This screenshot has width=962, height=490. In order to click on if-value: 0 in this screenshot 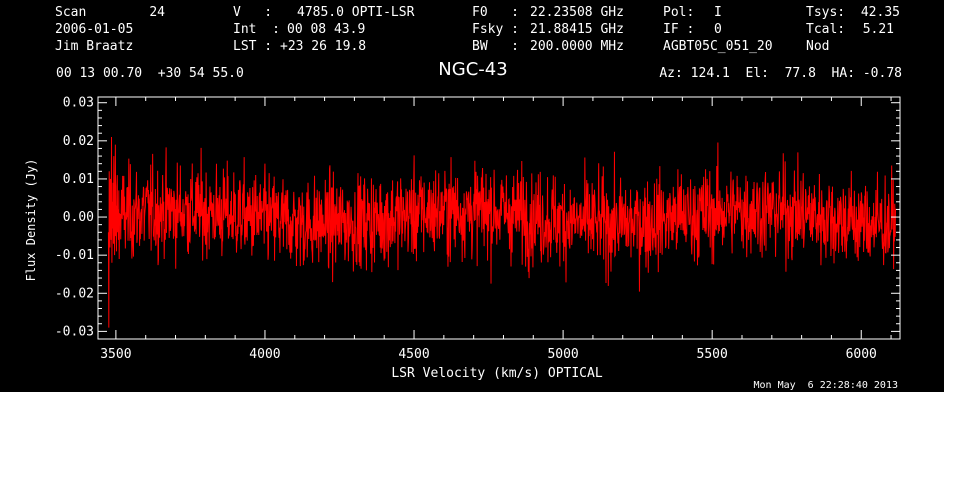, I will do `click(718, 29)`.